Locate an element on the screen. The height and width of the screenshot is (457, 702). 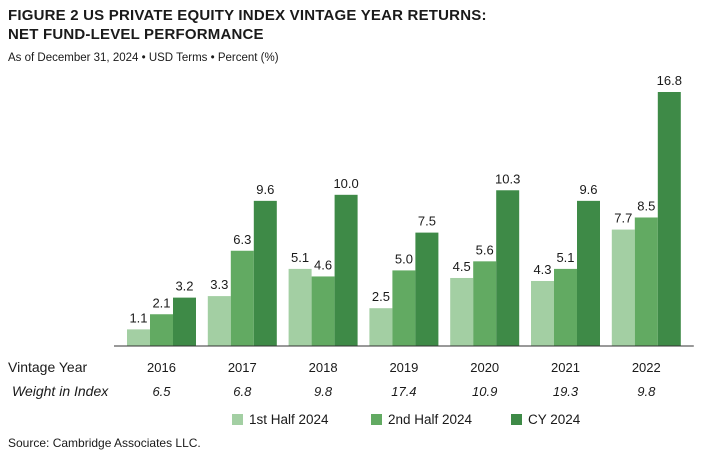
vintage-year-row-label: Vintage Year is located at coordinates (47, 367).